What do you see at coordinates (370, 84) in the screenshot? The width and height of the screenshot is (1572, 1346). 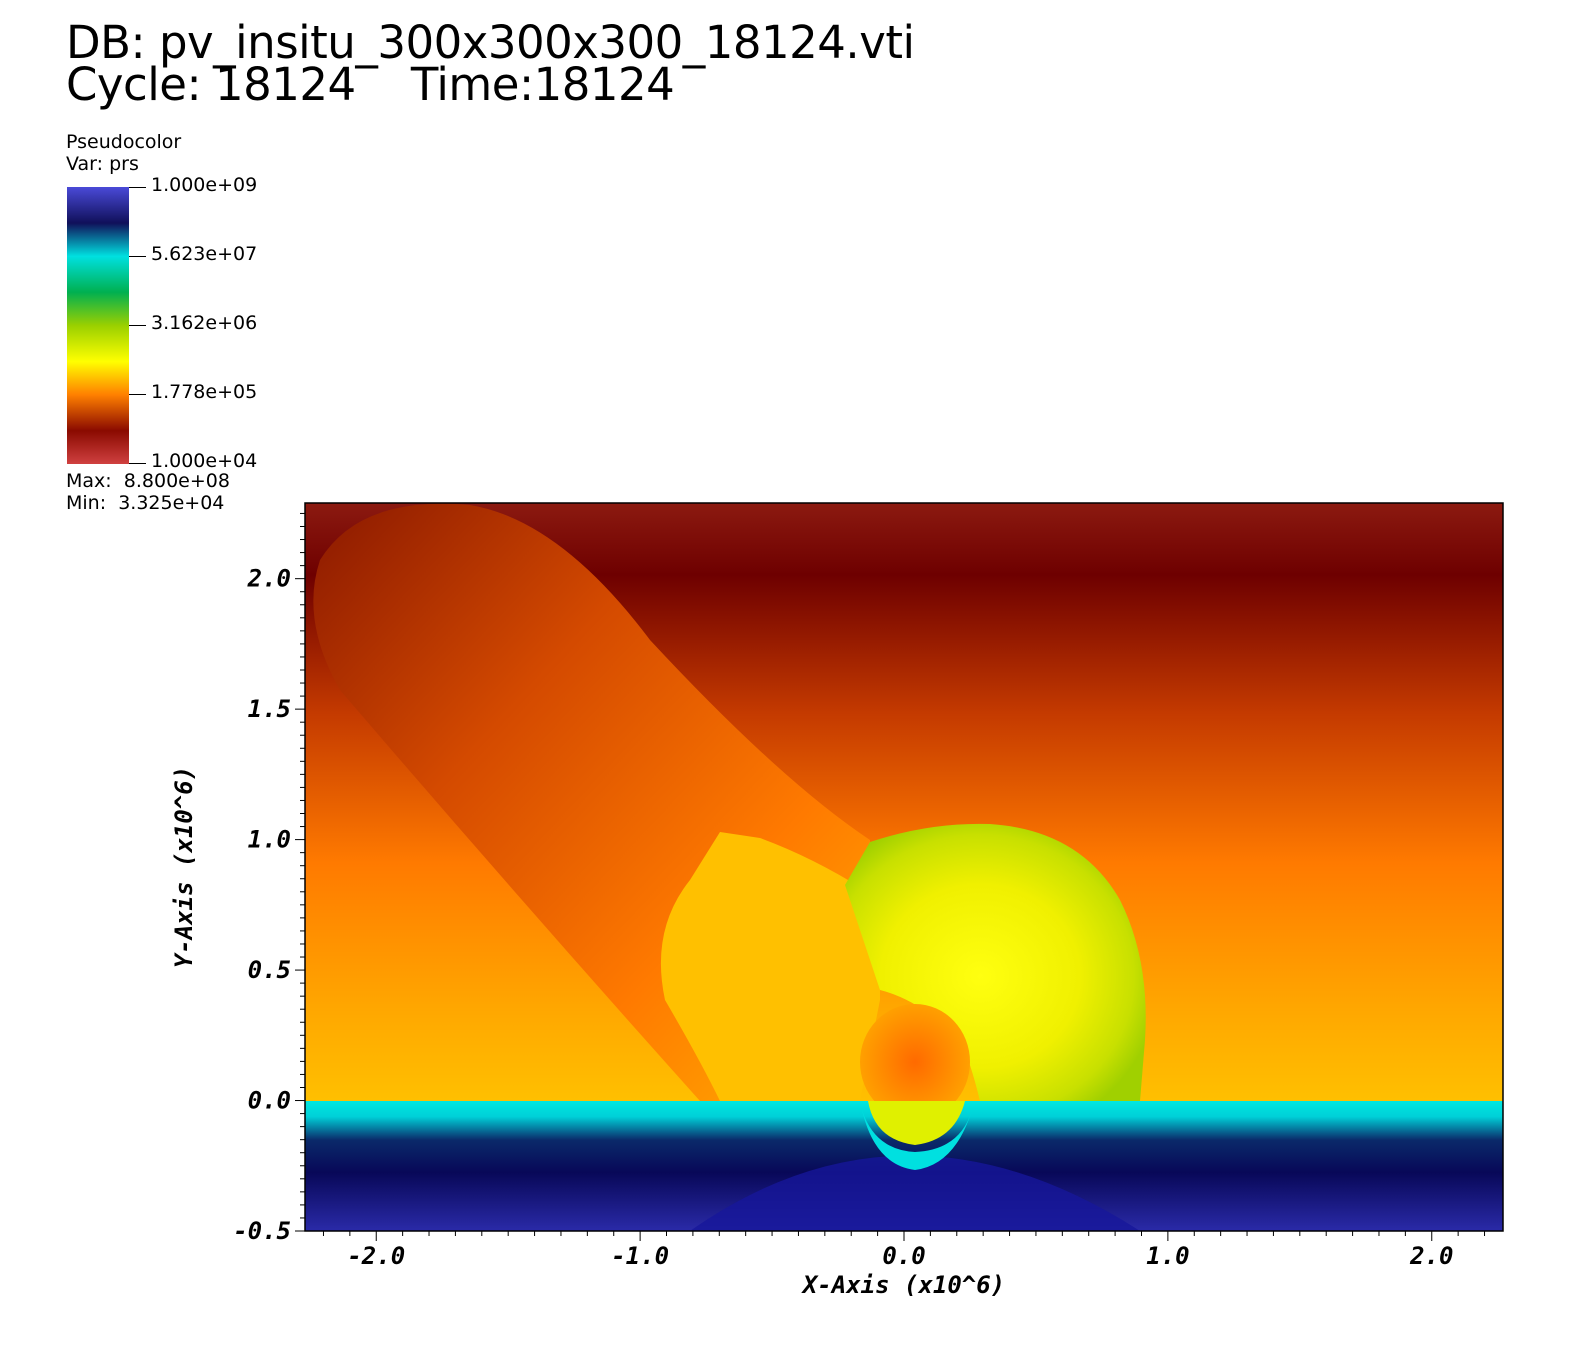 I see `cycle-time-title: Cycle: 18124 Time:18124` at bounding box center [370, 84].